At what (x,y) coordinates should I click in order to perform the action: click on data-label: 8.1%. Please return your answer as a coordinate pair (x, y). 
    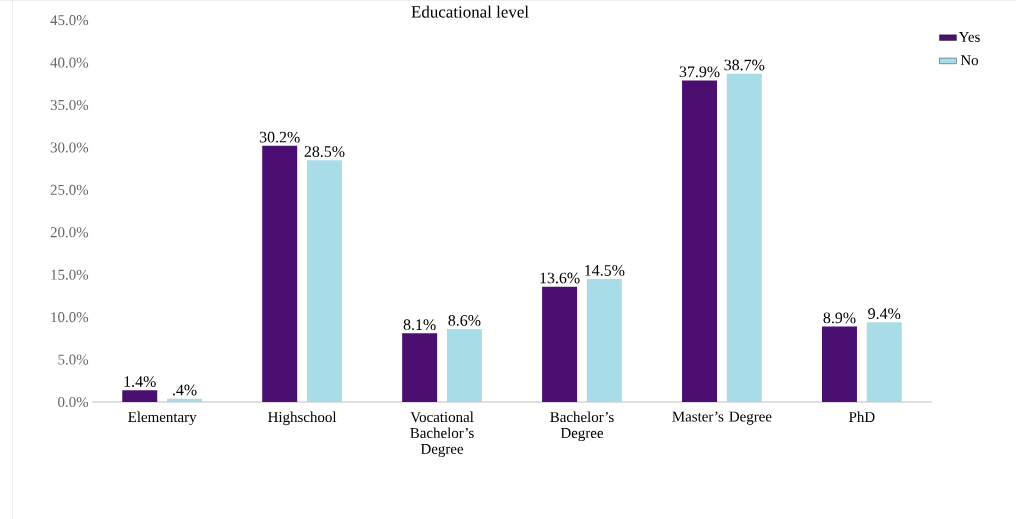
    Looking at the image, I should click on (419, 324).